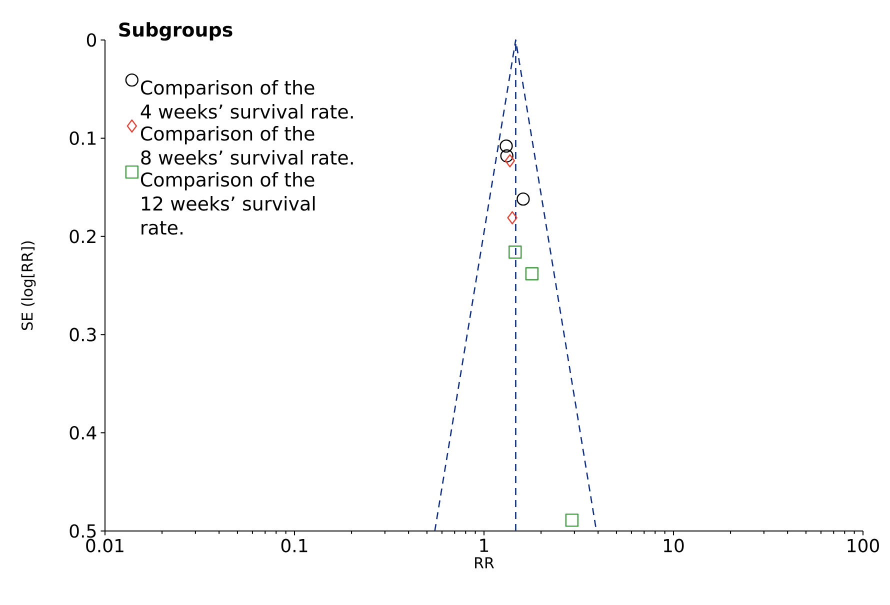 The width and height of the screenshot is (890, 605). Describe the element at coordinates (83, 433) in the screenshot. I see `y-tick-label: 0.4` at that location.